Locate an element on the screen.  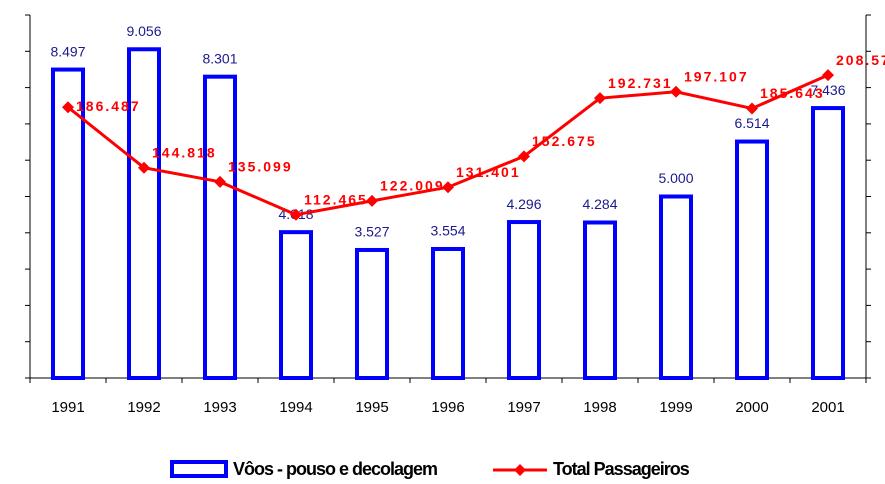
x-tick-label: 1994 is located at coordinates (295, 407).